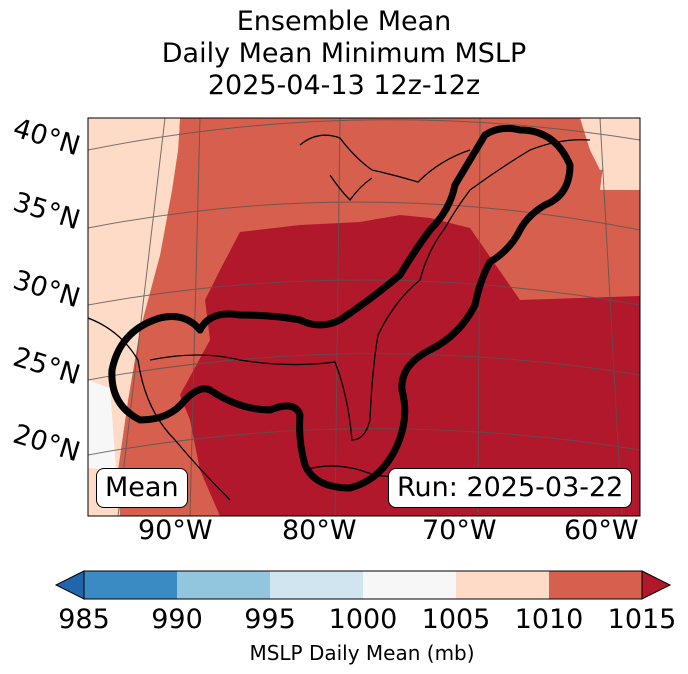  What do you see at coordinates (642, 619) in the screenshot?
I see `colorbar-tick-1015: 1015` at bounding box center [642, 619].